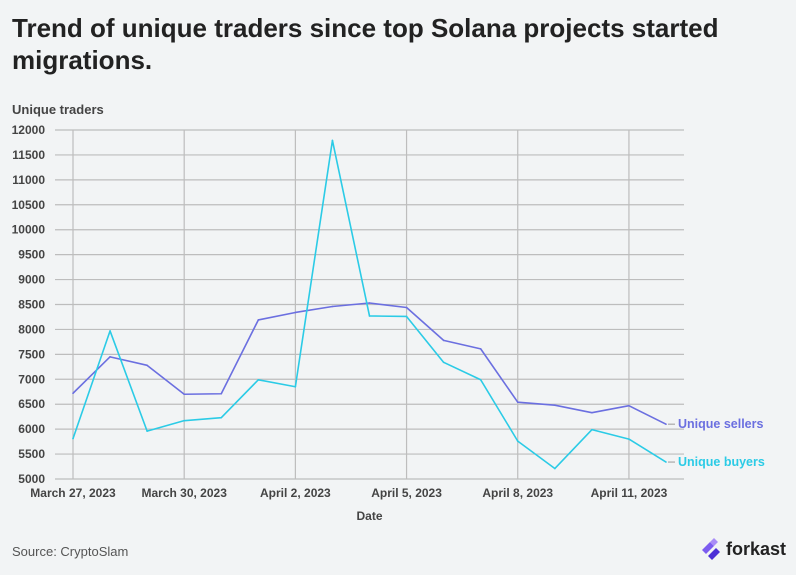 The image size is (796, 575). Describe the element at coordinates (720, 424) in the screenshot. I see `series-end-label: Unique sellers` at that location.